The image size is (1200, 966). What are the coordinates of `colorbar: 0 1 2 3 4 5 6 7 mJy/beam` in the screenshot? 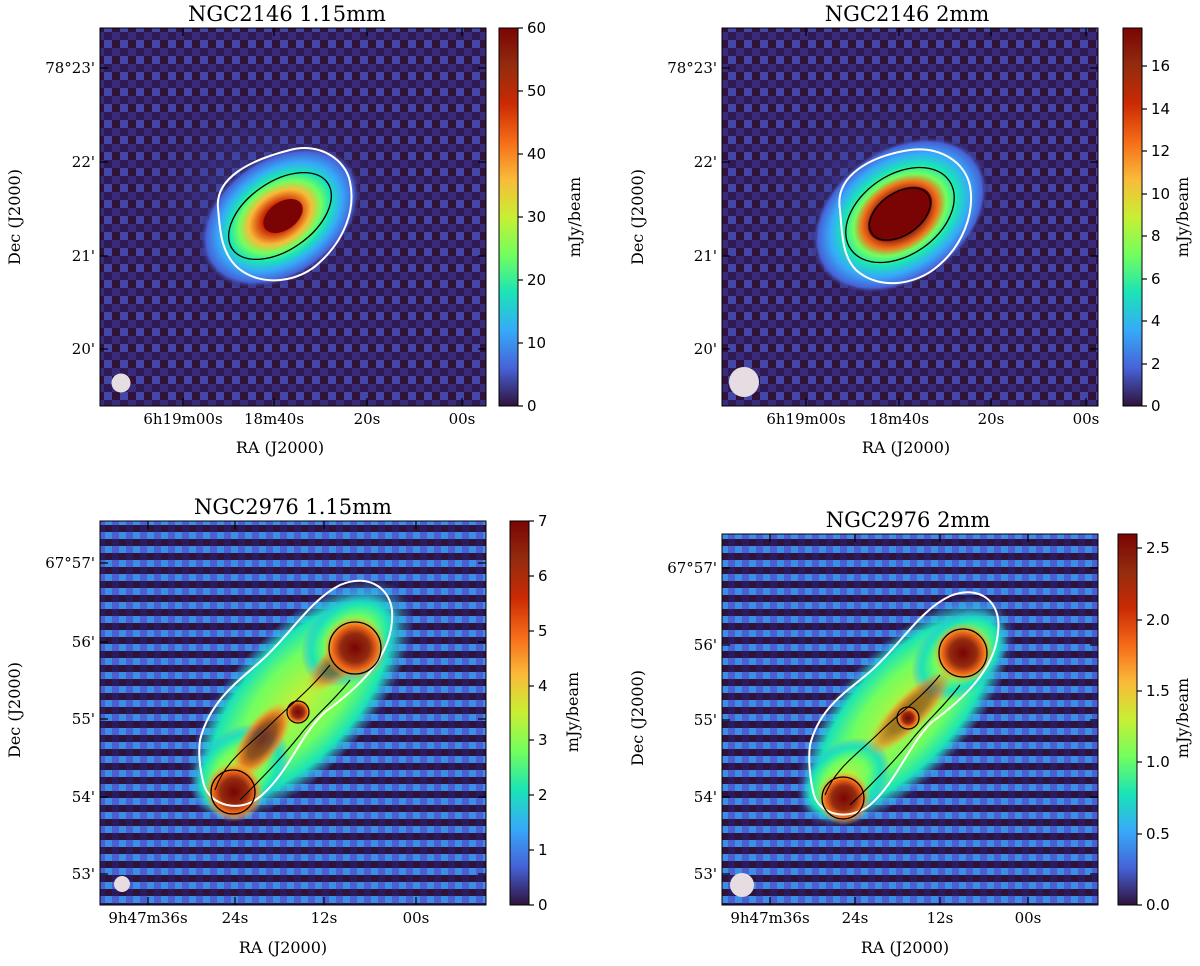 It's located at (545, 713).